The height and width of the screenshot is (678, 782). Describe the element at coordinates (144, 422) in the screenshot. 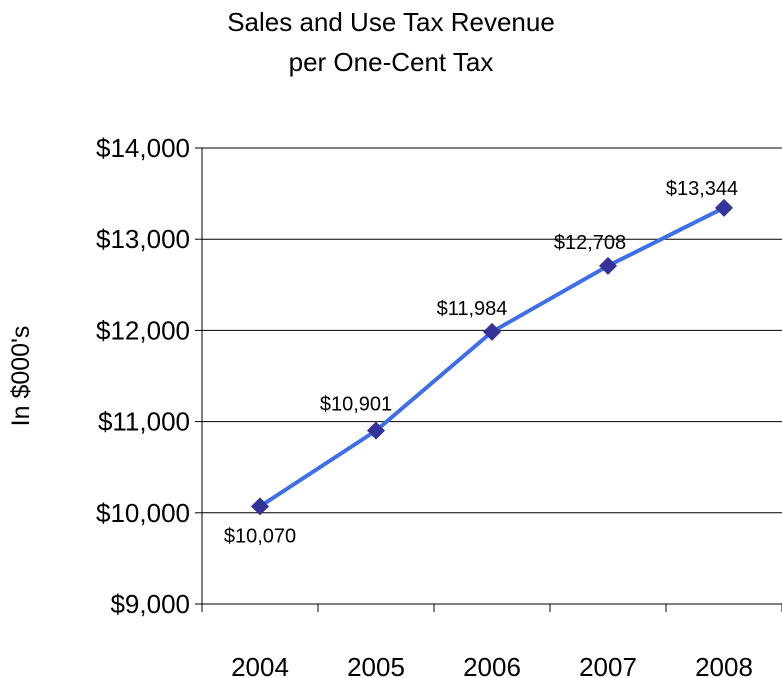

I see `y-tick-label: $11,000` at that location.